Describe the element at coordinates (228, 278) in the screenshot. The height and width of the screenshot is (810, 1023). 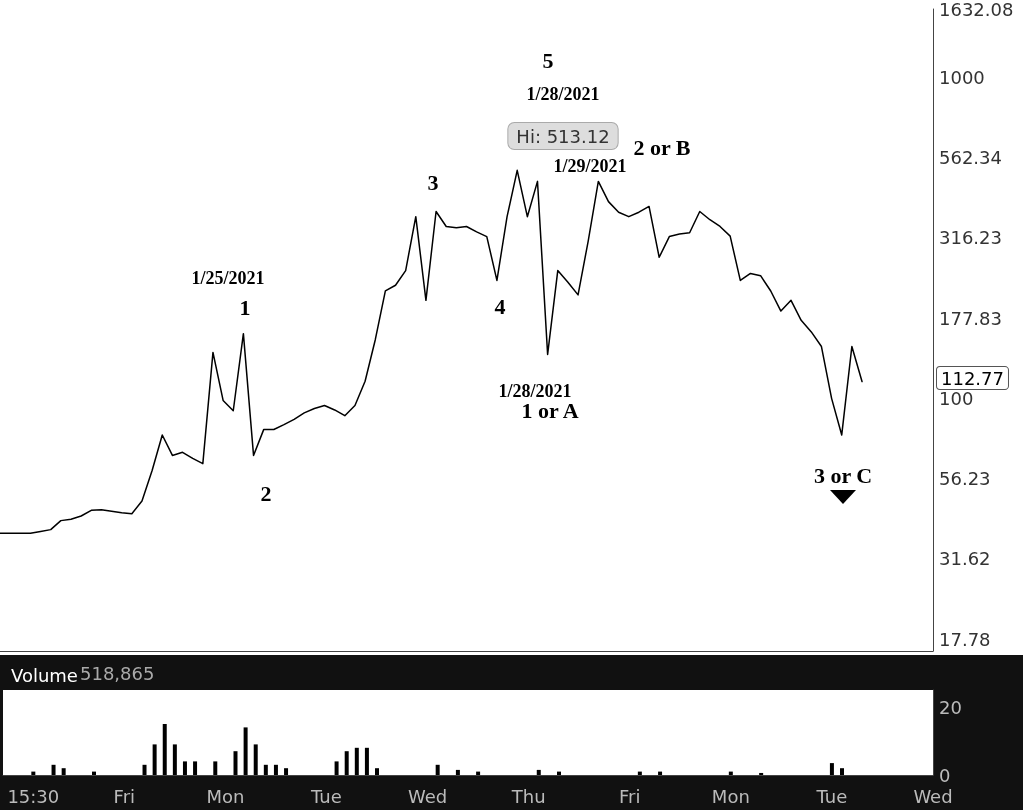
I see `annotation: 1/25/2021` at that location.